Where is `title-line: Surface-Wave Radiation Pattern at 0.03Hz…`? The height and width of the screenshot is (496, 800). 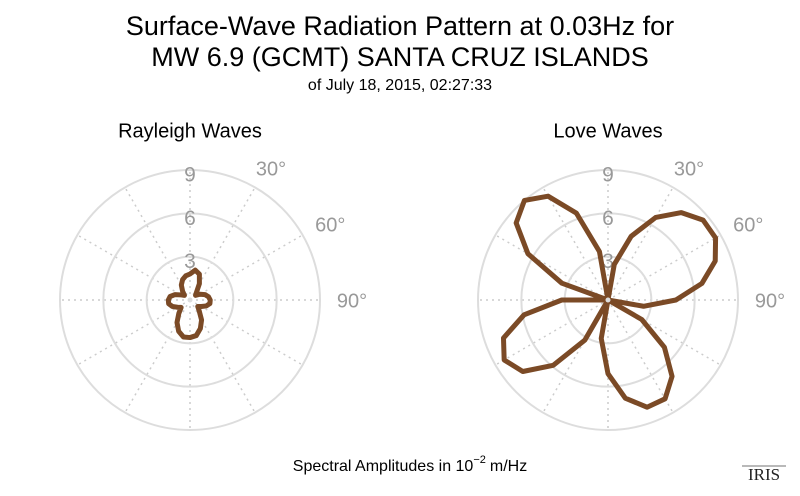 title-line: Surface-Wave Radiation Pattern at 0.03Hz… is located at coordinates (400, 26).